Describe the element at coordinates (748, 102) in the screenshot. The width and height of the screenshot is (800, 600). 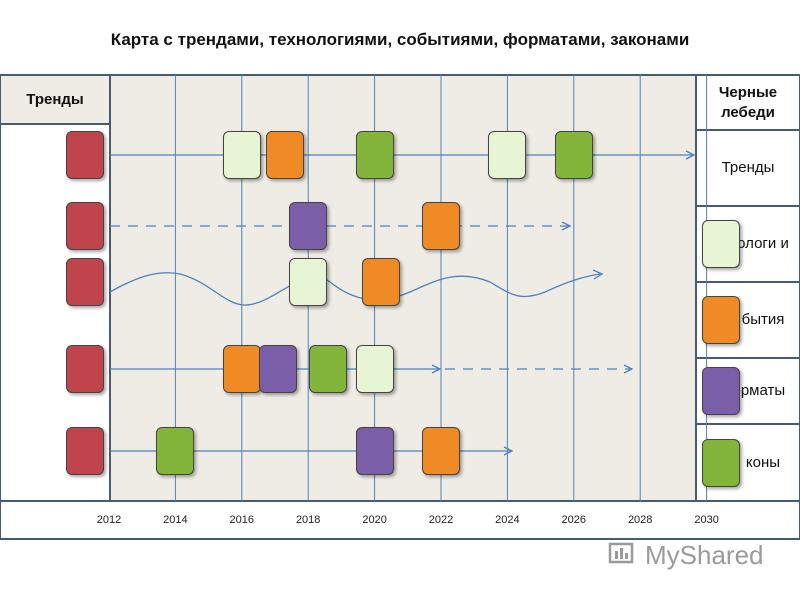
I see `right-header: Черные лебеди` at that location.